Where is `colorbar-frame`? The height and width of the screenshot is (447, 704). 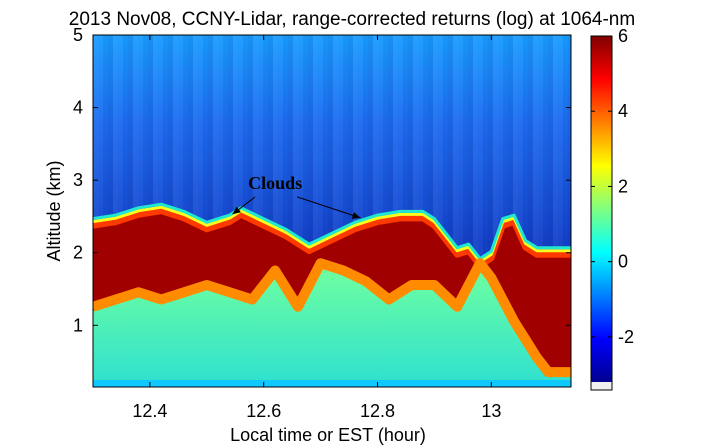 colorbar-frame is located at coordinates (601, 213).